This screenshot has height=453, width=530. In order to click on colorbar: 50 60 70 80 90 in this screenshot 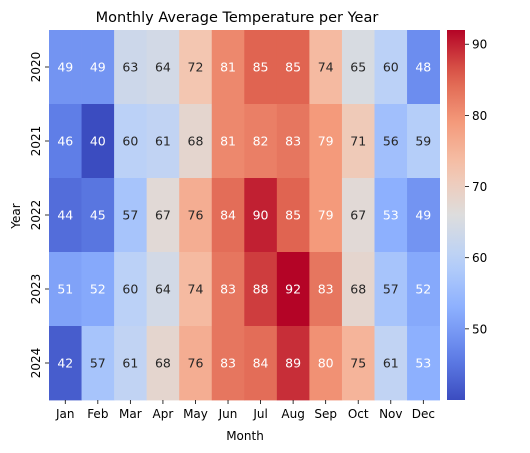, I will do `click(467, 215)`.